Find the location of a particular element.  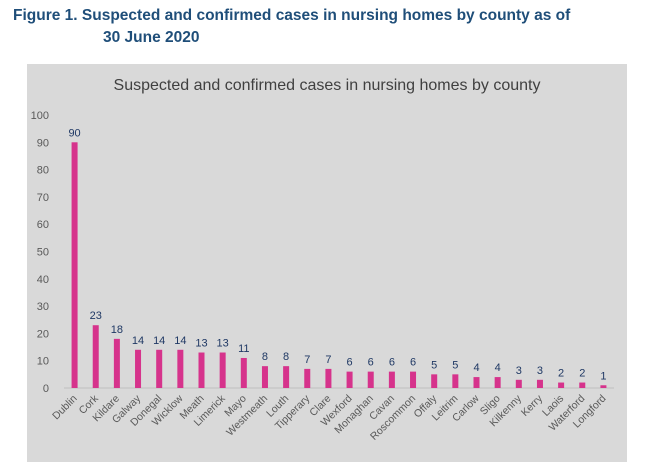

data-label: 90 is located at coordinates (74, 133).